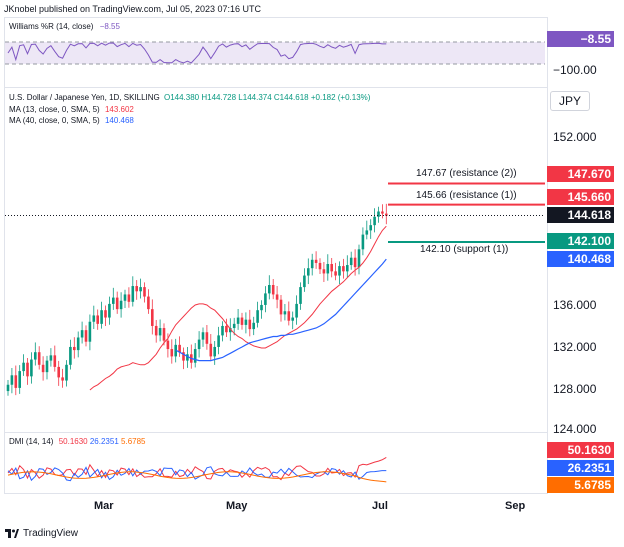 This screenshot has width=624, height=547. I want to click on williams-level-label: −100.00, so click(575, 70).